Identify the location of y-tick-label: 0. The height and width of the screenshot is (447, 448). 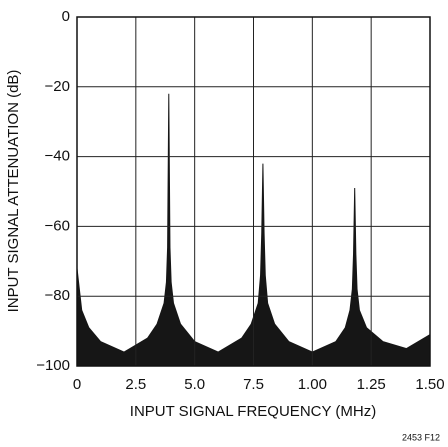
(66, 16).